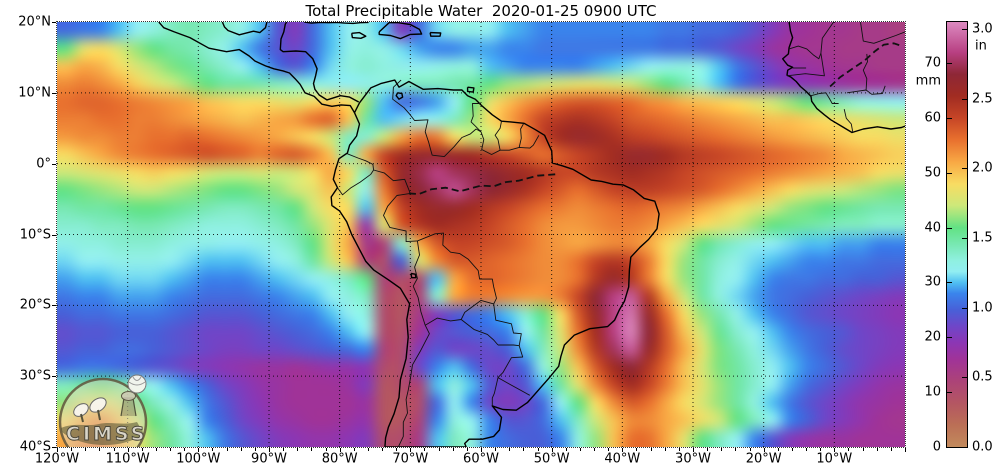  What do you see at coordinates (269, 459) in the screenshot?
I see `lon-tick-label: 90°W` at bounding box center [269, 459].